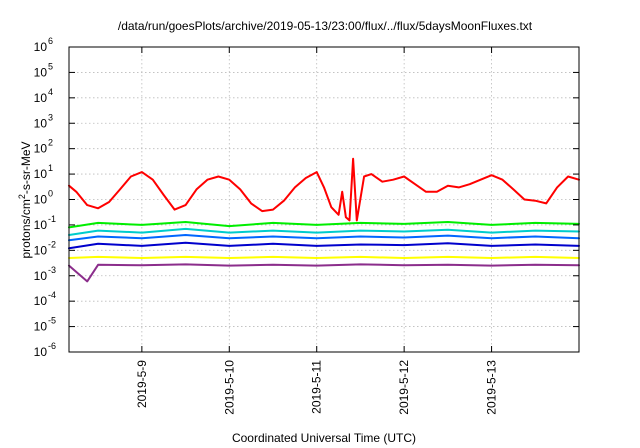  Describe the element at coordinates (52, 321) in the screenshot. I see `y-tick-exponent: -5` at that location.